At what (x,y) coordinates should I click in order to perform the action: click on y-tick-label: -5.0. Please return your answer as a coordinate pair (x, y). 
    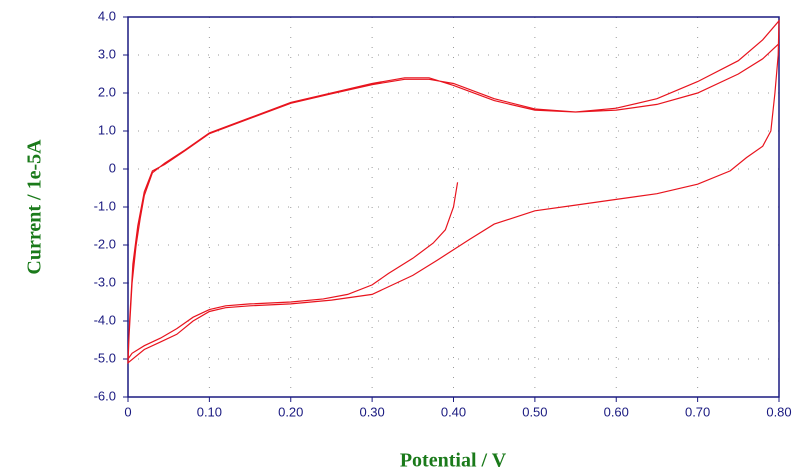
    Looking at the image, I should click on (105, 357).